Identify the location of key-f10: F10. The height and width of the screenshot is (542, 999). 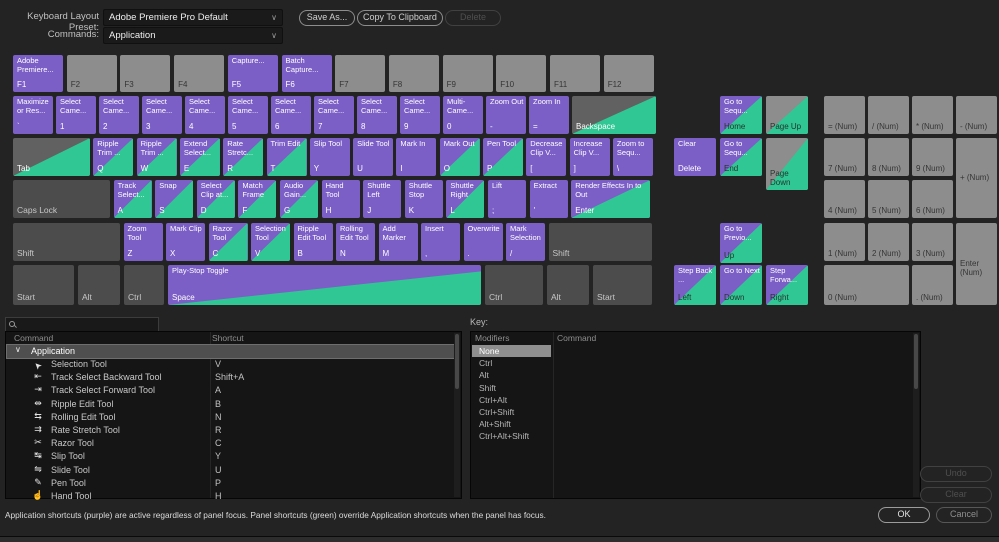
(521, 73).